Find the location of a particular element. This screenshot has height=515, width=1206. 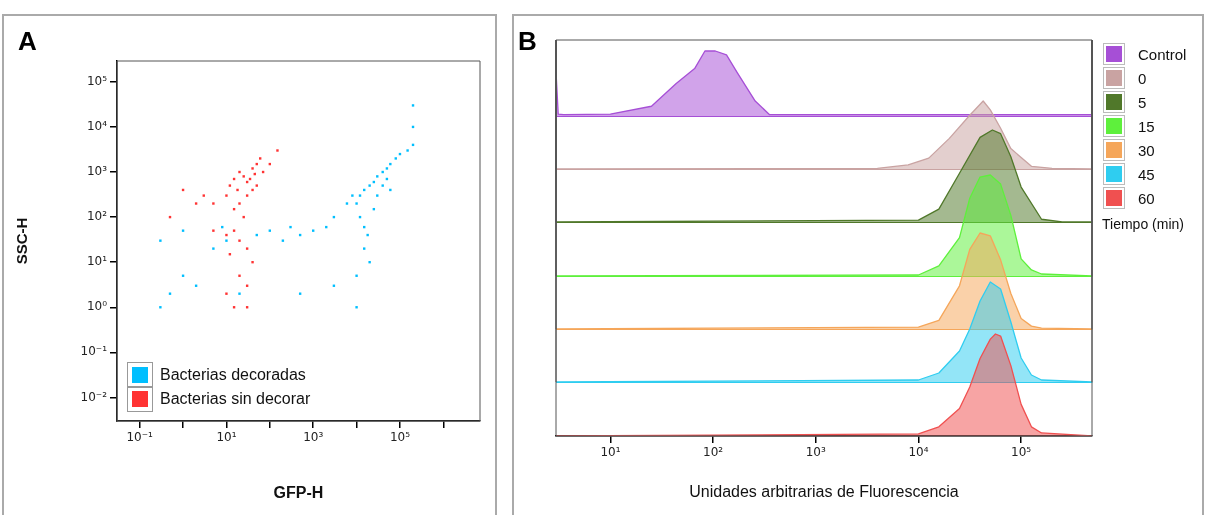

x-tick-label: 10² is located at coordinates (713, 452).